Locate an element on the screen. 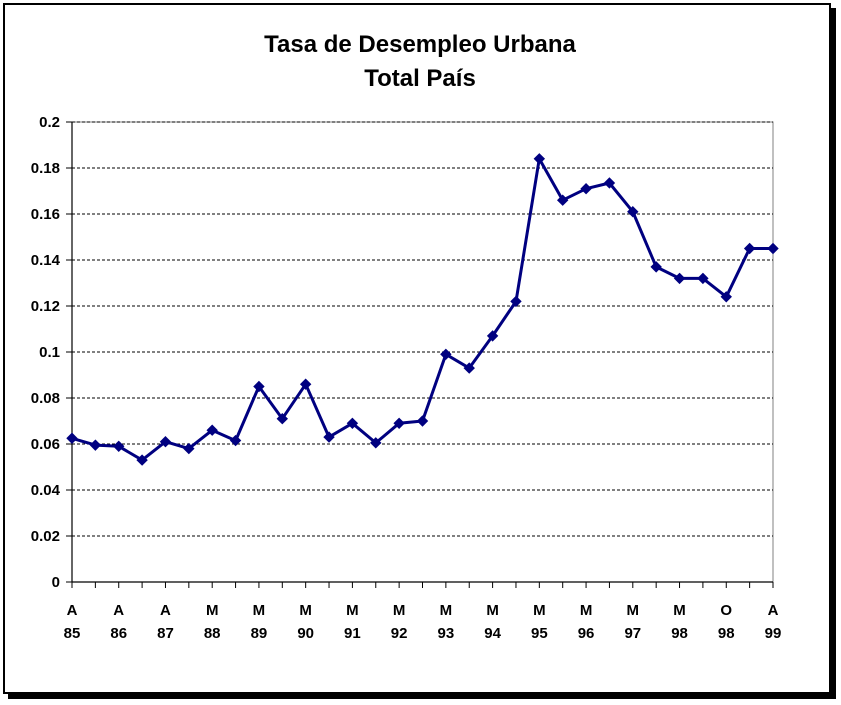 The image size is (841, 705). y-tick-labels: 0 0.02 0.04 0.06 0.08 0.1 0.12 0.14 0.16 0.18 0.2 is located at coordinates (46, 352).